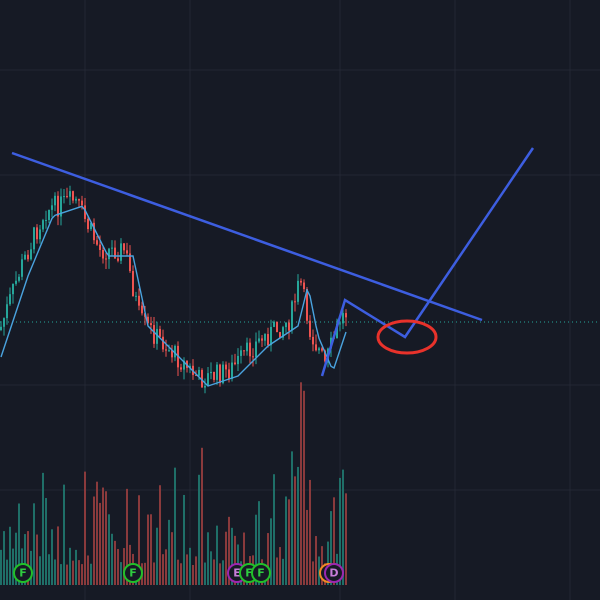 This screenshot has height=600, width=600. I want to click on projection-path, so click(427, 262).